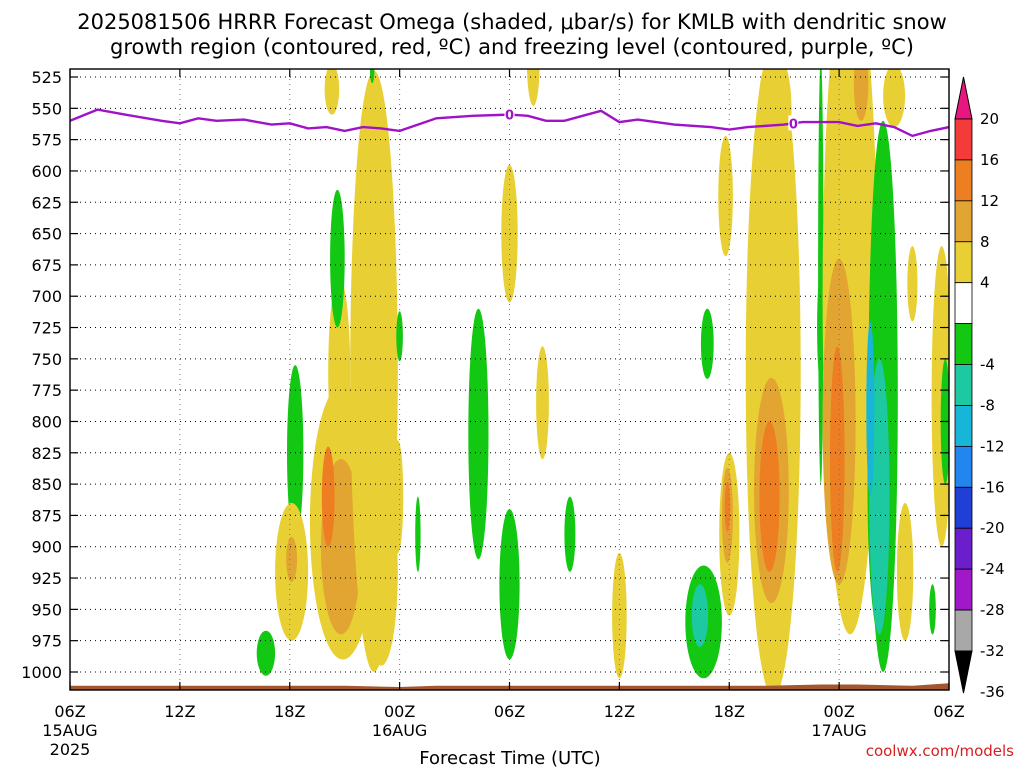 The image size is (1024, 768). What do you see at coordinates (989, 201) in the screenshot?
I see `colorbar-label: 12` at bounding box center [989, 201].